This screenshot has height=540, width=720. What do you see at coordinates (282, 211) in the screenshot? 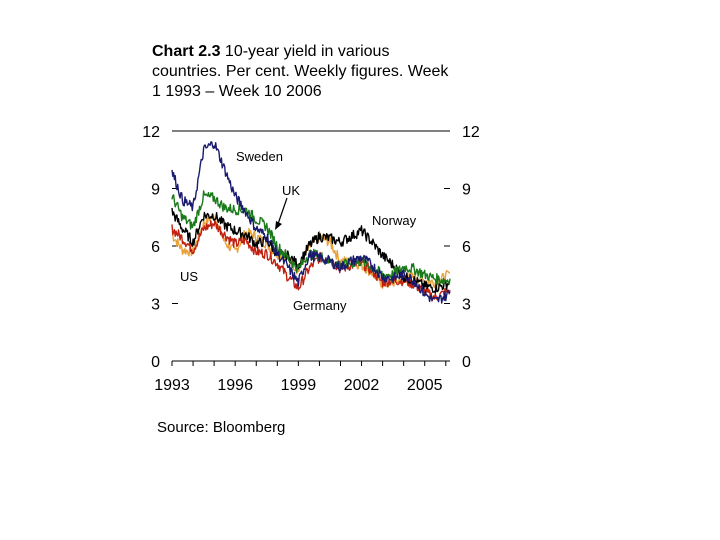
I see `uk-arrow-line` at bounding box center [282, 211].